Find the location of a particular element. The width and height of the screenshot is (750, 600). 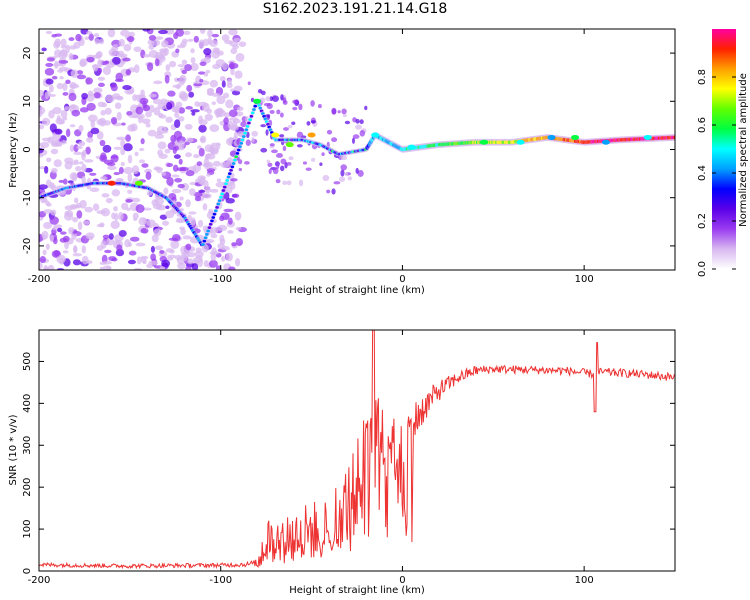

x-tick-label: 0 is located at coordinates (402, 580).